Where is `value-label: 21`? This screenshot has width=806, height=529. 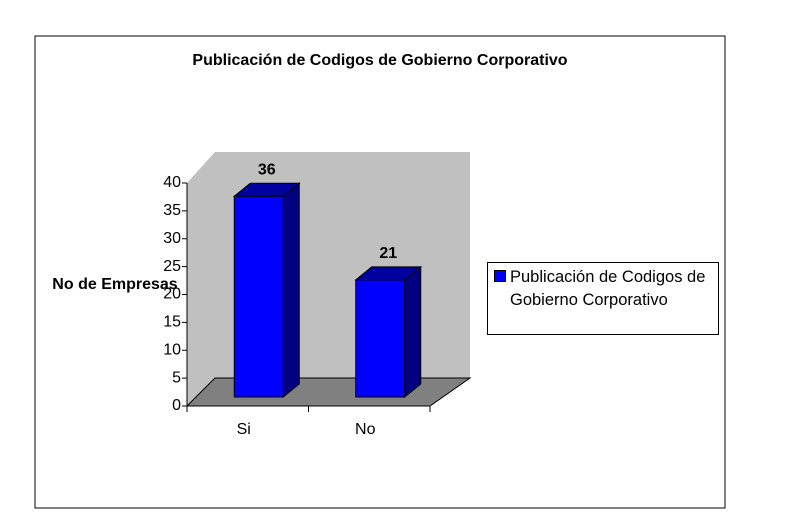
value-label: 21 is located at coordinates (388, 253).